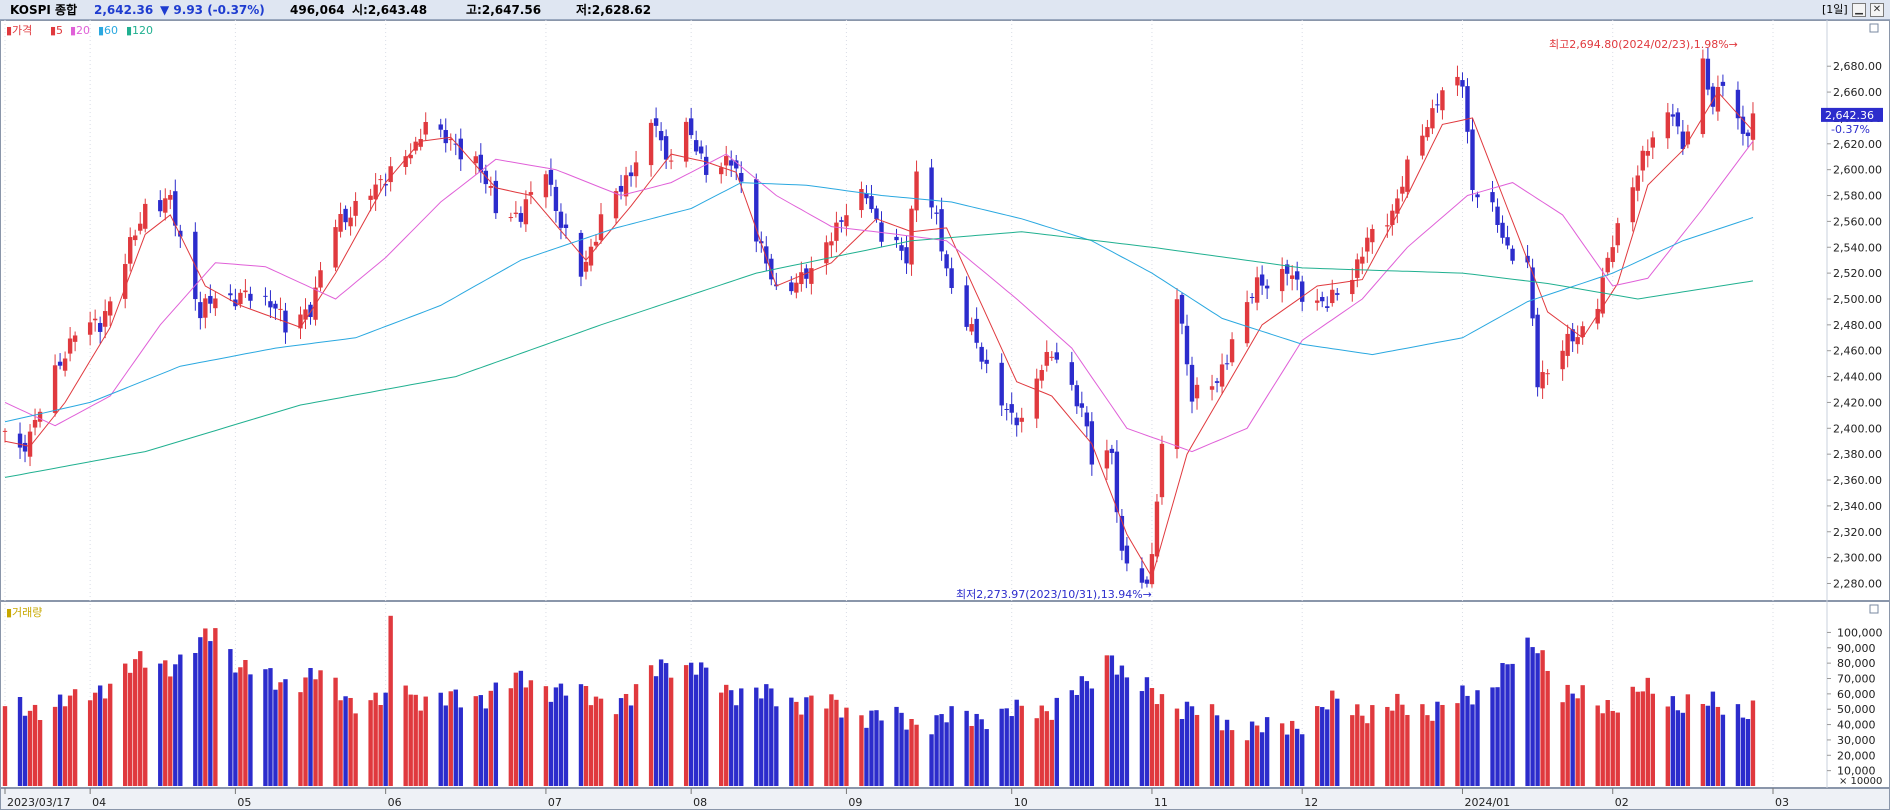 The image size is (1890, 811). I want to click on volume-tick-label: 20,000, so click(1856, 755).